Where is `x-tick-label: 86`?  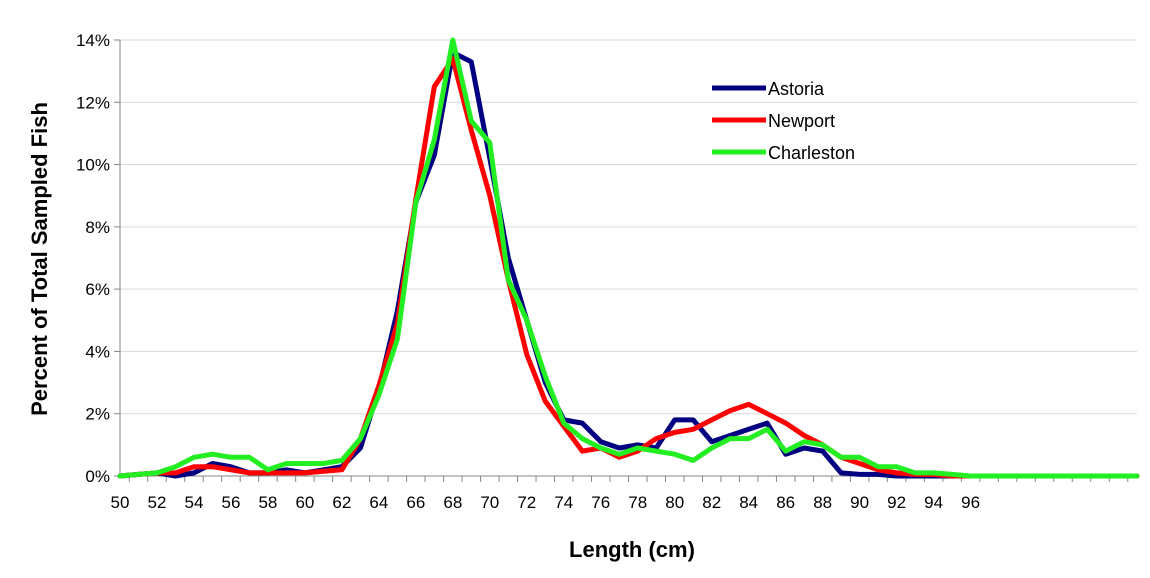
x-tick-label: 86 is located at coordinates (785, 502).